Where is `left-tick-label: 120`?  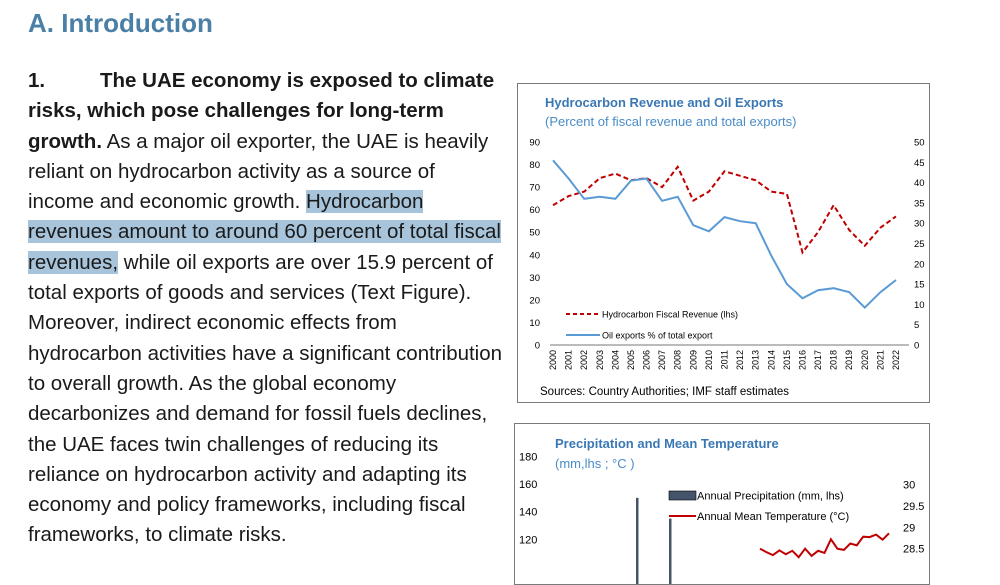 left-tick-label: 120 is located at coordinates (528, 540).